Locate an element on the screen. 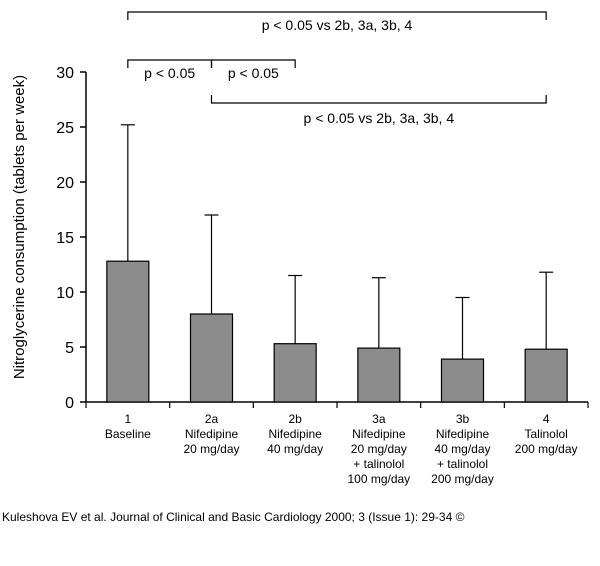  y-tick-label: 15 is located at coordinates (65, 238).